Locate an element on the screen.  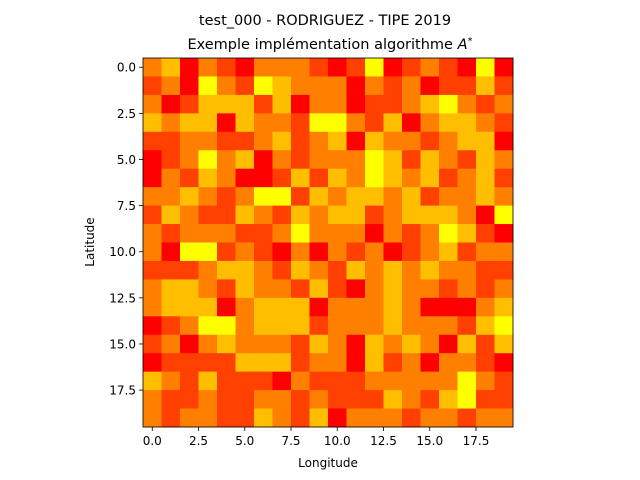
x-tick-label: 2.5 is located at coordinates (198, 441).